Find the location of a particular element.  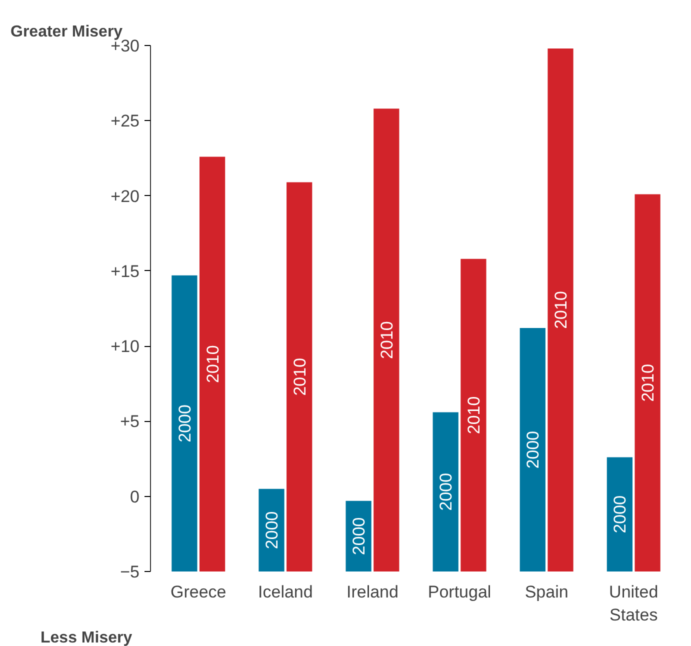

y-tick-label: +15 is located at coordinates (125, 271).